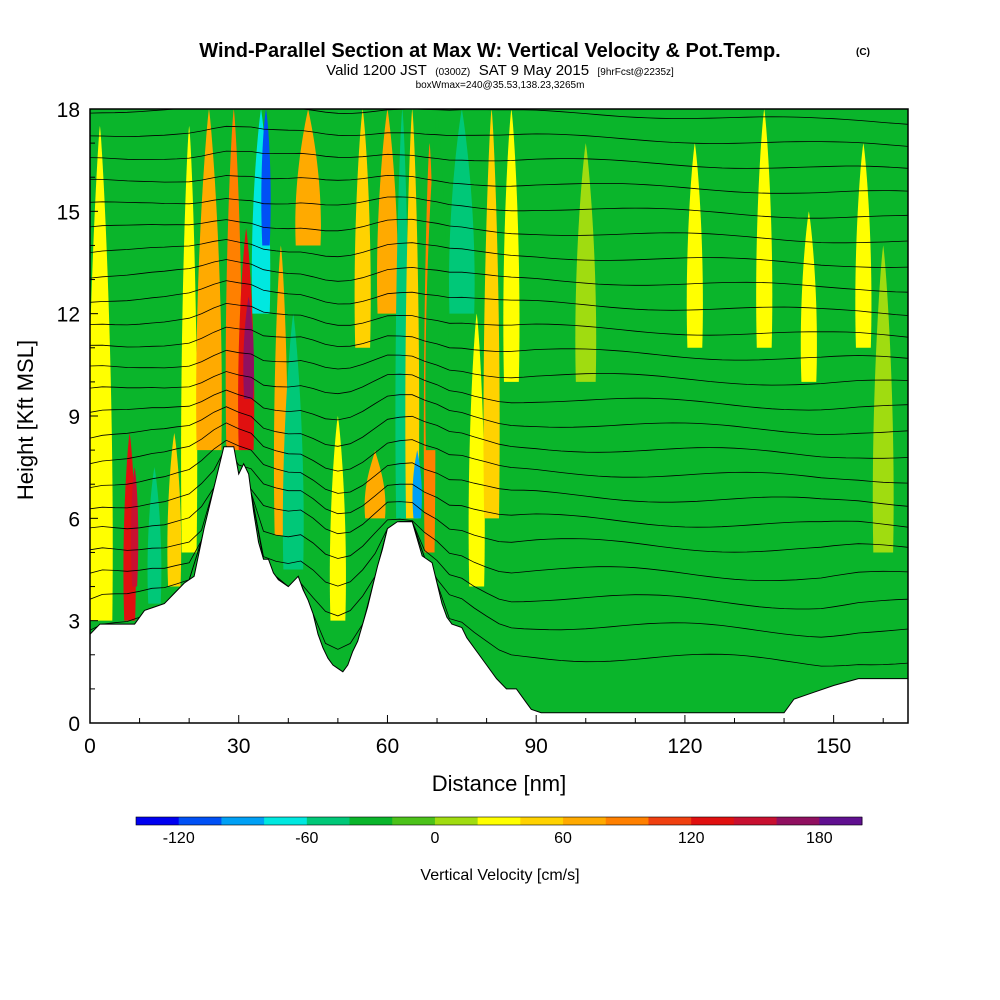  Describe the element at coordinates (434, 838) in the screenshot. I see `colorbar-tick: 0` at that location.